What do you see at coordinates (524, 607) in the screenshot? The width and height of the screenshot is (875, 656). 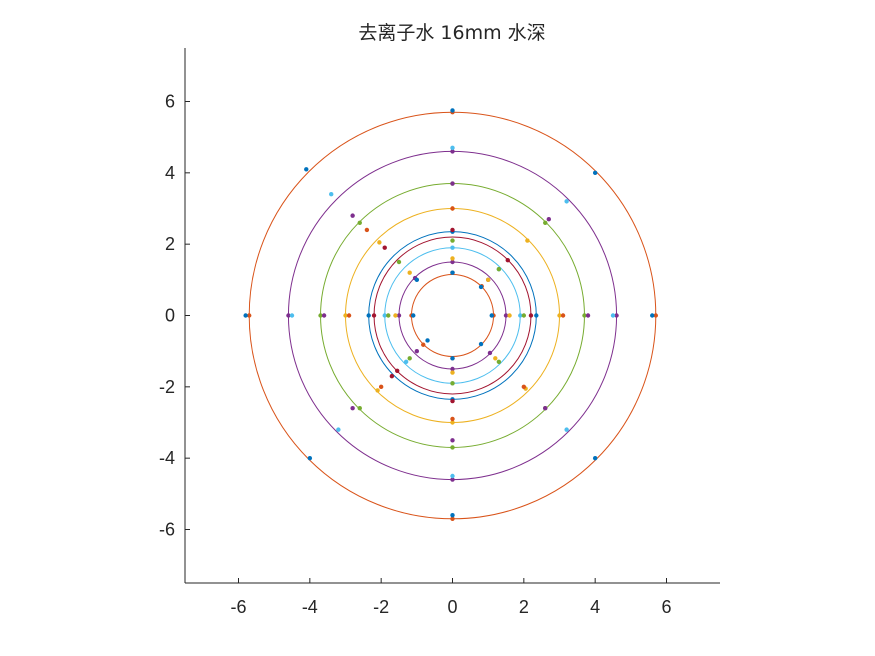 I see `x-tick-label: 2` at bounding box center [524, 607].